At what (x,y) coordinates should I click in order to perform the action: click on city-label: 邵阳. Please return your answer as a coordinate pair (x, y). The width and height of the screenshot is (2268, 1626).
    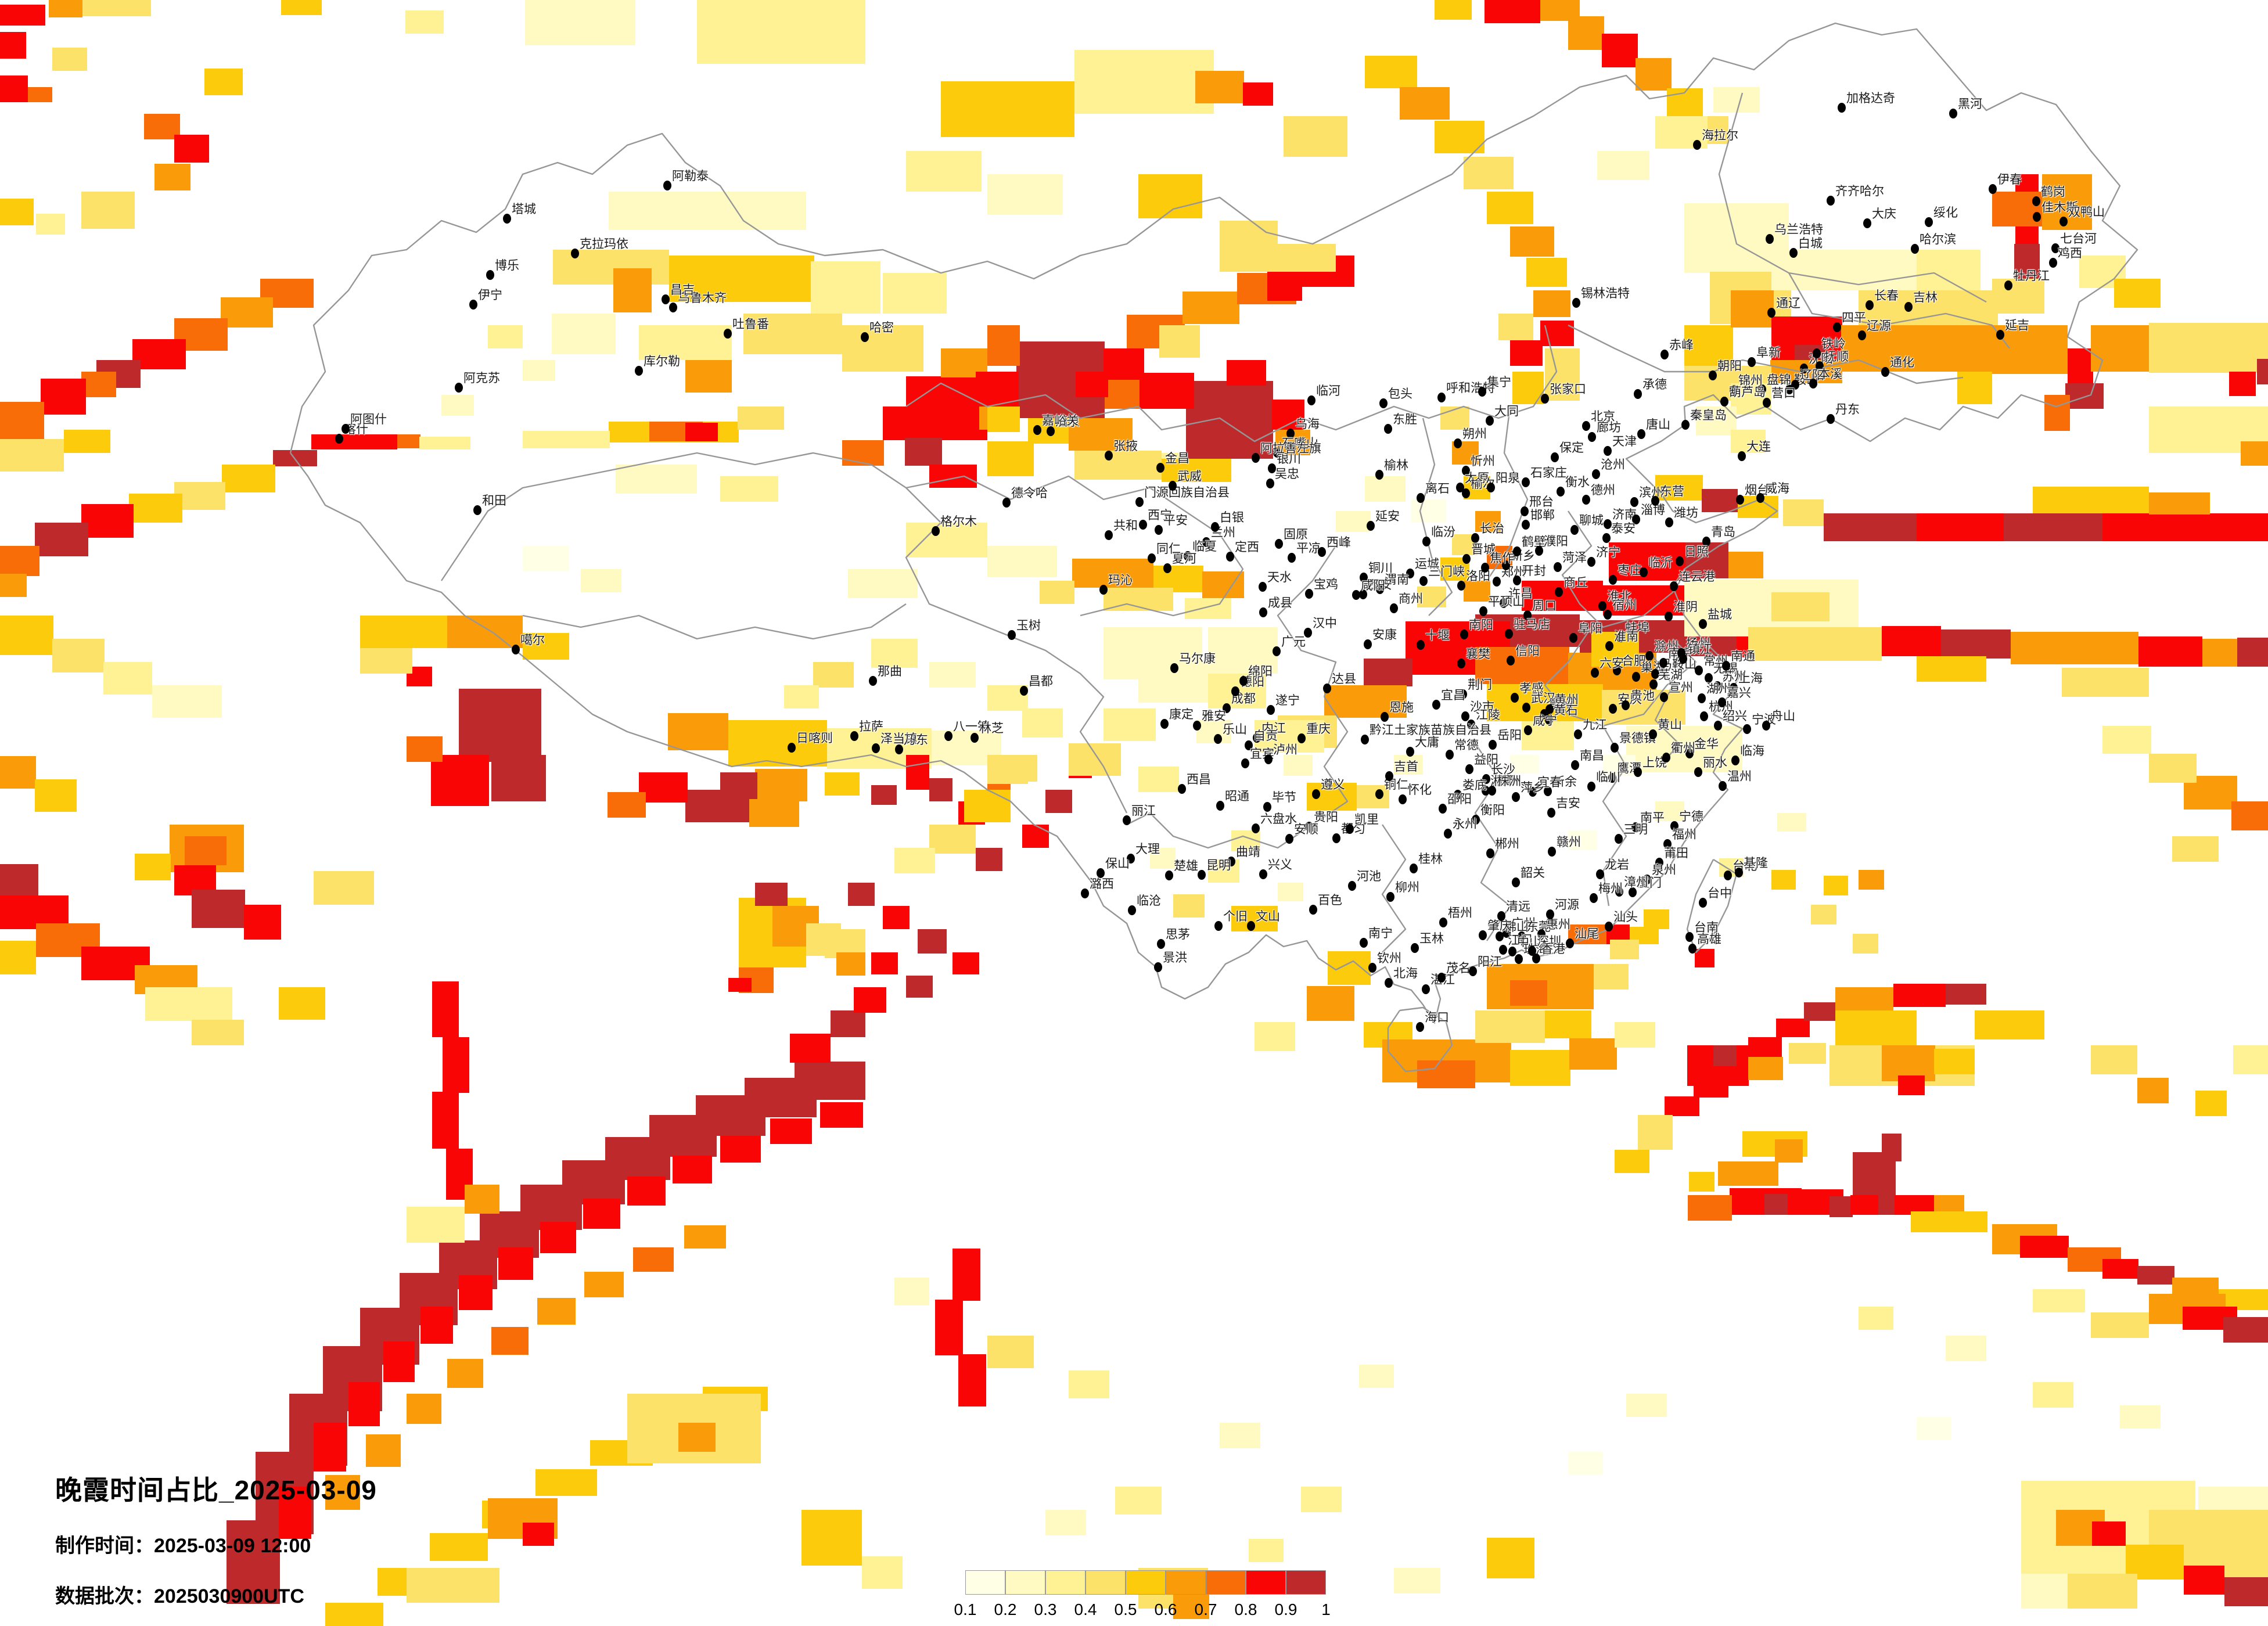
    Looking at the image, I should click on (1459, 800).